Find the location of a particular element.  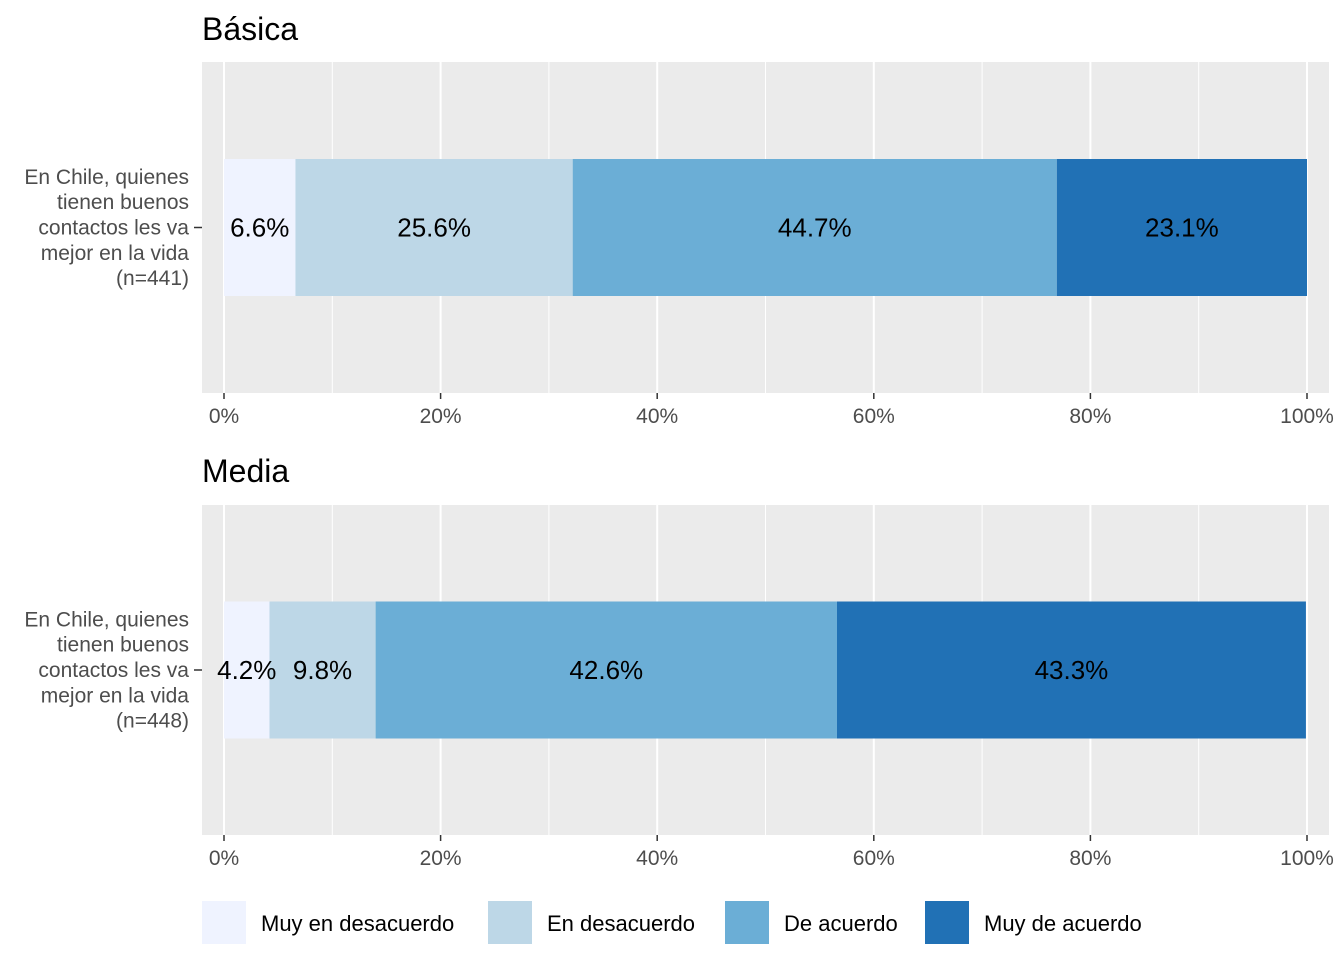

data-label: 42.6% is located at coordinates (606, 670).